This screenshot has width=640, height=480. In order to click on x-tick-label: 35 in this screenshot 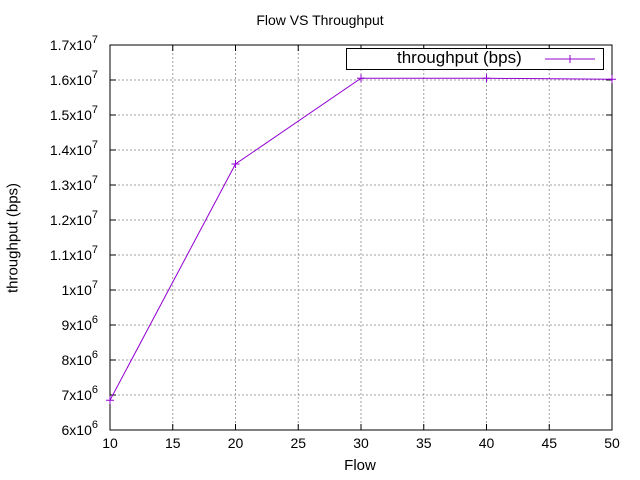, I will do `click(424, 443)`.